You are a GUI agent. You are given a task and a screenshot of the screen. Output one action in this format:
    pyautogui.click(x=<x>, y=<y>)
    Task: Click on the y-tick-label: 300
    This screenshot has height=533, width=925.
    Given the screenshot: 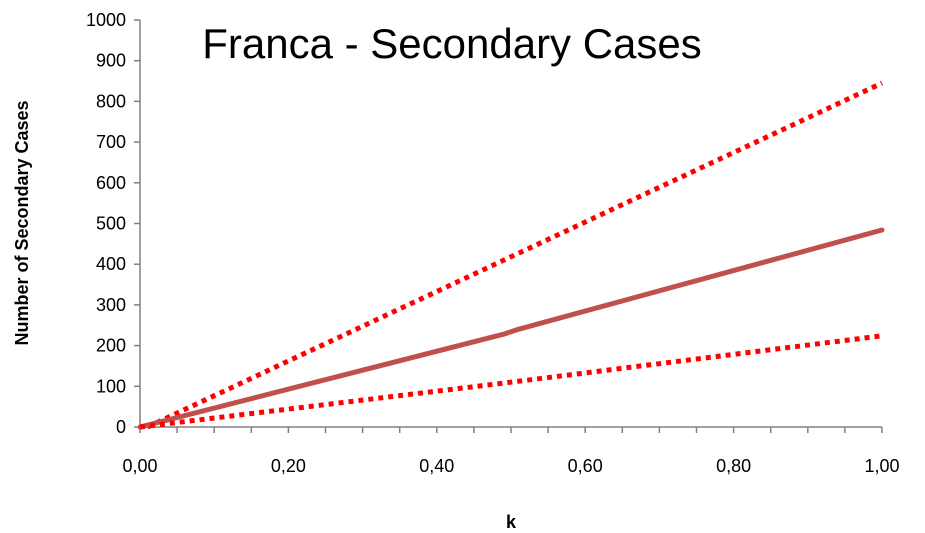 What is the action you would take?
    pyautogui.click(x=111, y=305)
    